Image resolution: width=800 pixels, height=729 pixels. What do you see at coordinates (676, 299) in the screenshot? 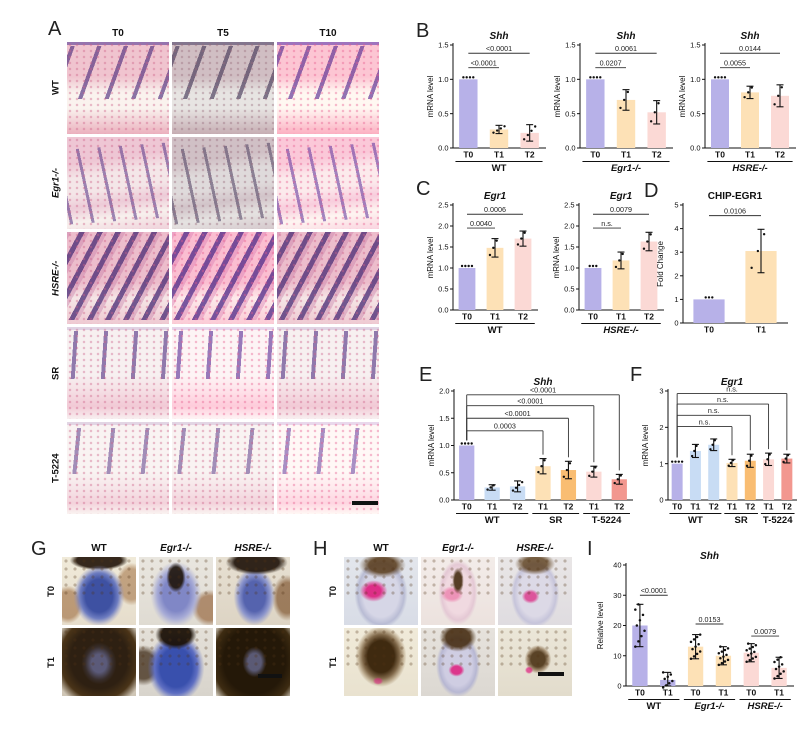
I see `svg-text: 1` at bounding box center [676, 299].